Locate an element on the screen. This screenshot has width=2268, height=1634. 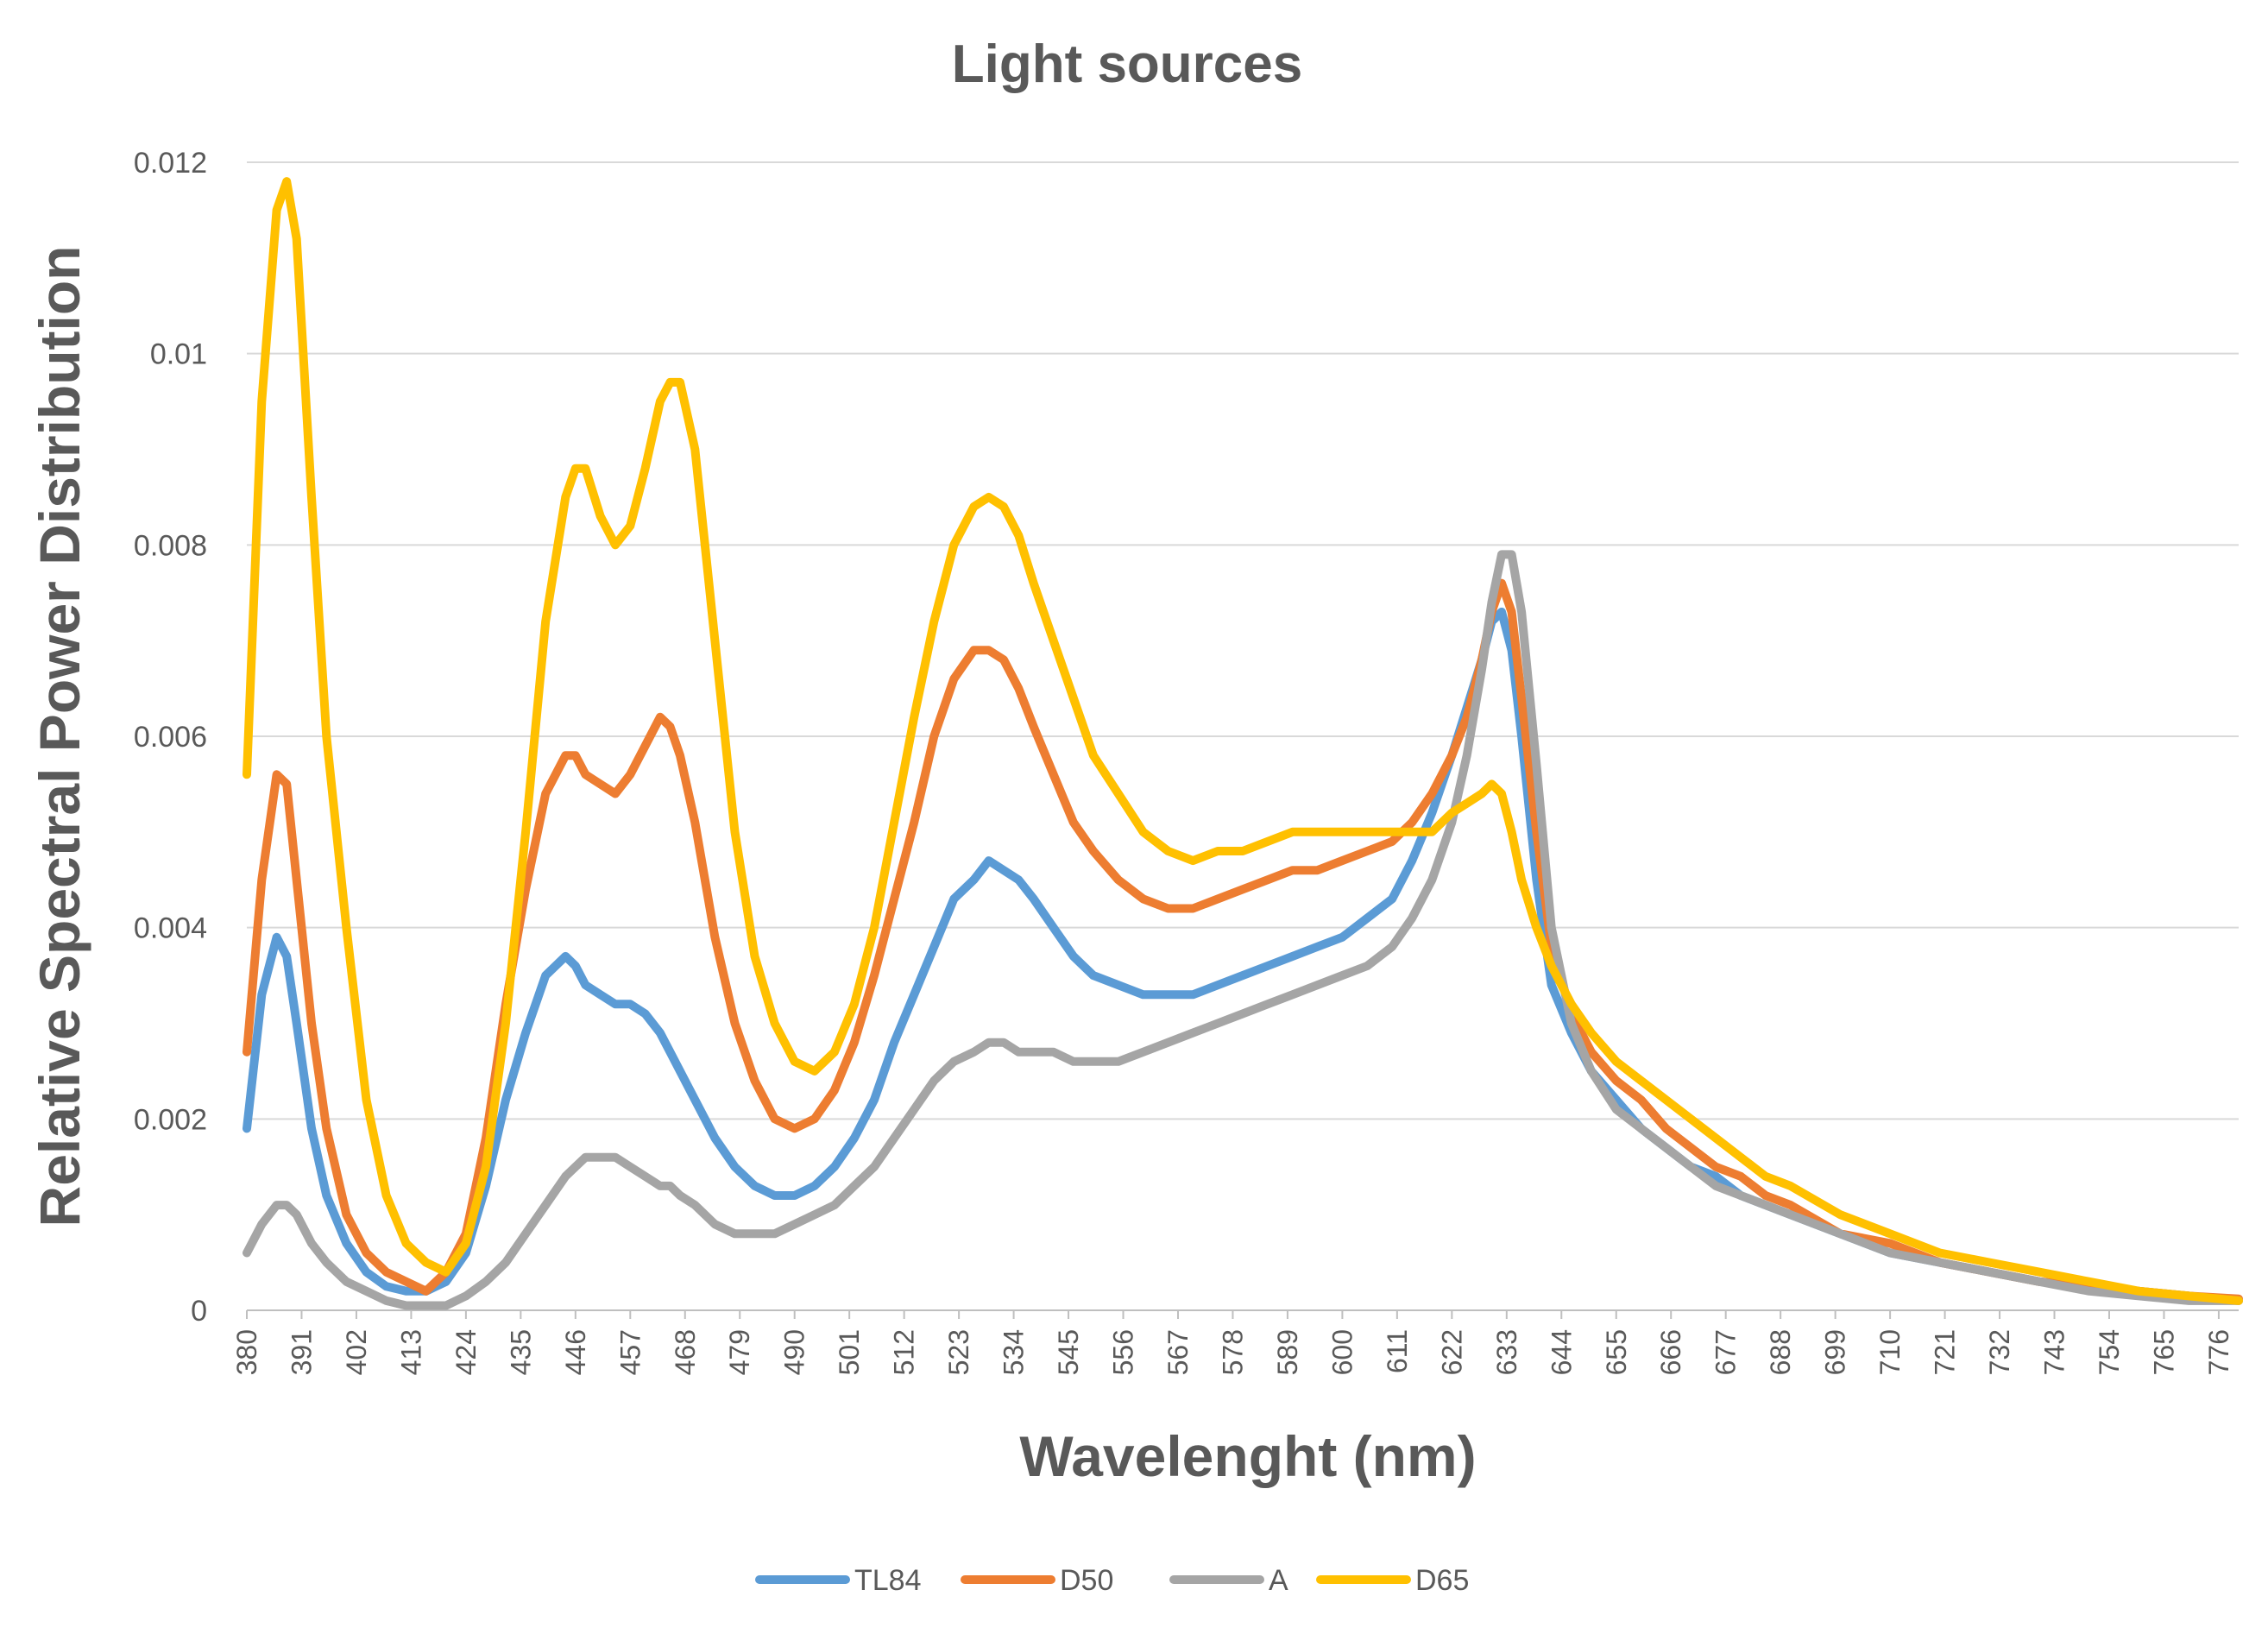
x-tick-label: 512 is located at coordinates (905, 1352).